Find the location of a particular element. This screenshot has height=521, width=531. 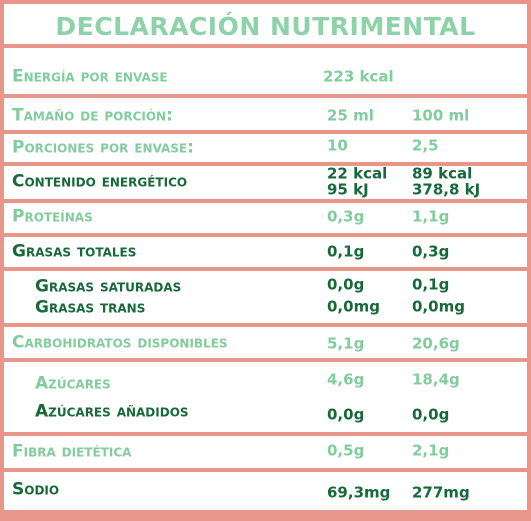

row-label: Porciones por envase: is located at coordinates (103, 147).